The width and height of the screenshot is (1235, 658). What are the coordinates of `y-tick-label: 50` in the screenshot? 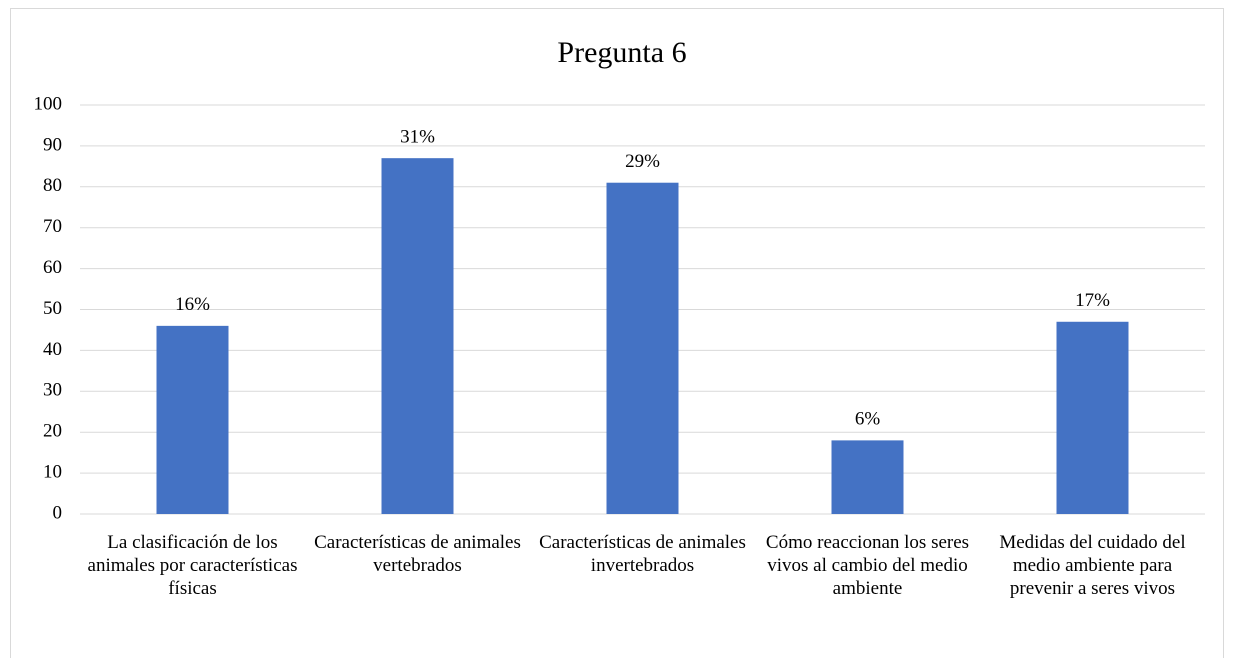 It's located at (52, 308).